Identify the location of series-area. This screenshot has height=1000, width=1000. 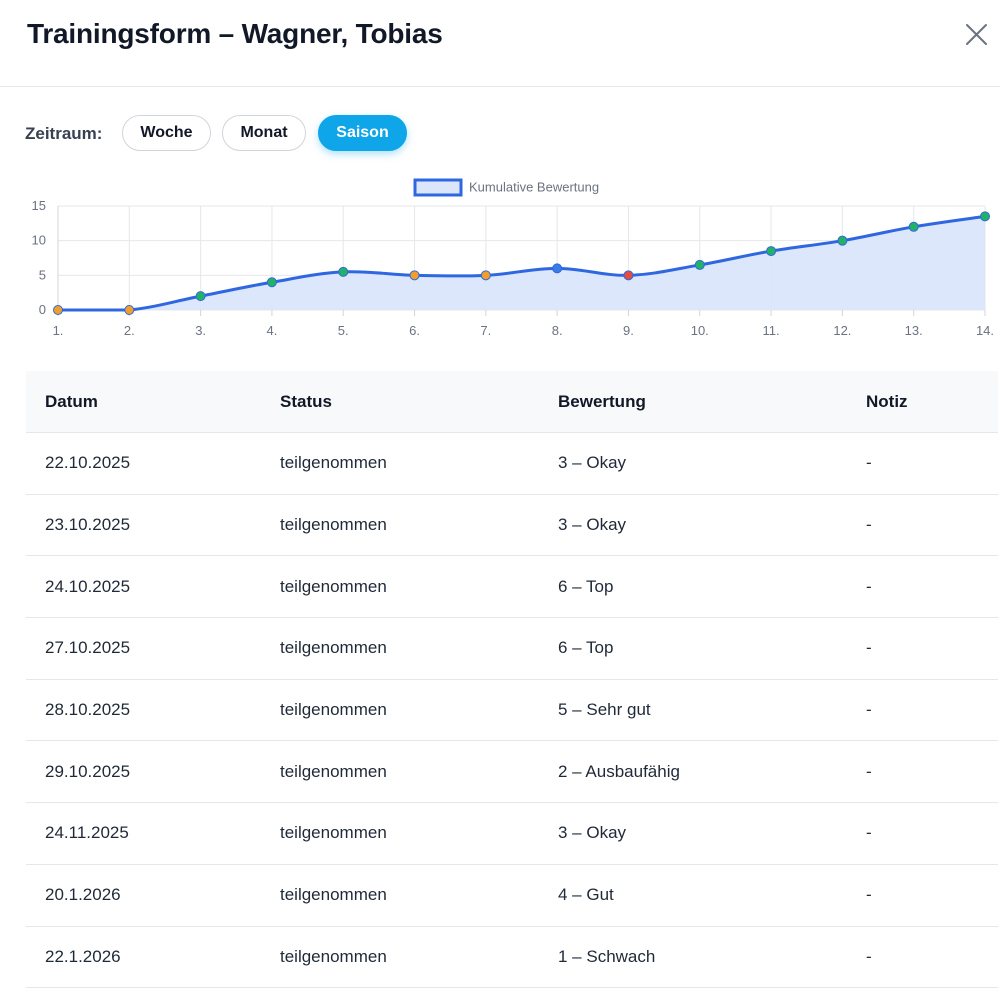
(521, 263).